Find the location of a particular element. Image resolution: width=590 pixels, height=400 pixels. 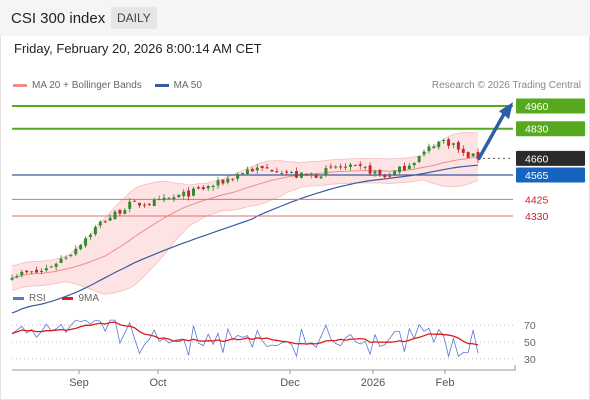

x-tick-label-Feb: Feb is located at coordinates (445, 383).